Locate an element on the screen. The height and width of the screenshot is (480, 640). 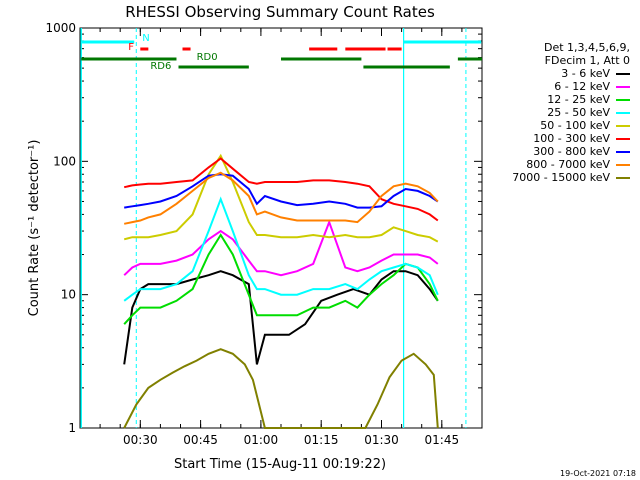
y-tick-label: 100 is located at coordinates (64, 161).